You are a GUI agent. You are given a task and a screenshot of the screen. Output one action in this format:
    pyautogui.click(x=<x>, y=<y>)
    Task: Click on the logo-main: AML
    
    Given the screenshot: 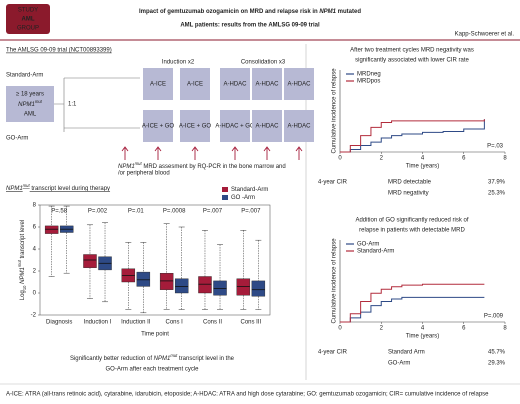 What is the action you would take?
    pyautogui.click(x=28, y=20)
    